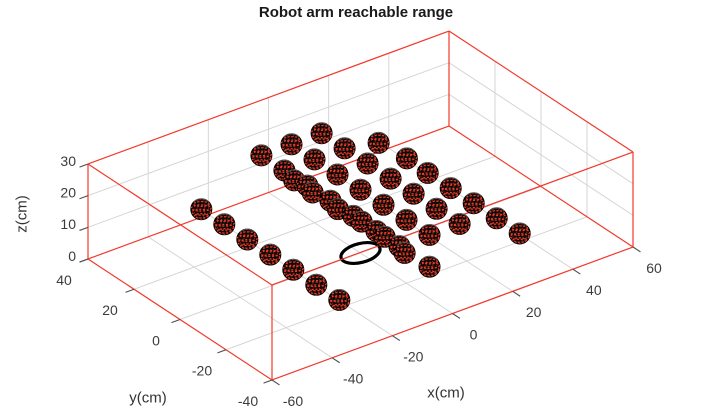 This screenshot has height=420, width=717. Describe the element at coordinates (654, 268) in the screenshot. I see `x-tick-label: 60` at that location.